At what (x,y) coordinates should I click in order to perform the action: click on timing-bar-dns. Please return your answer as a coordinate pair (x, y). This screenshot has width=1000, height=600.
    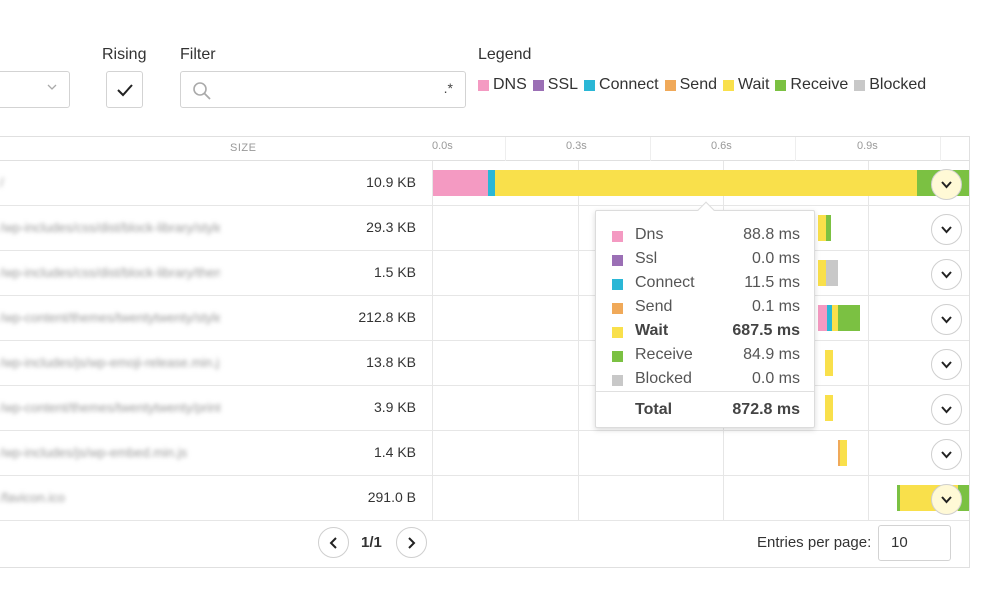
    Looking at the image, I should click on (822, 318).